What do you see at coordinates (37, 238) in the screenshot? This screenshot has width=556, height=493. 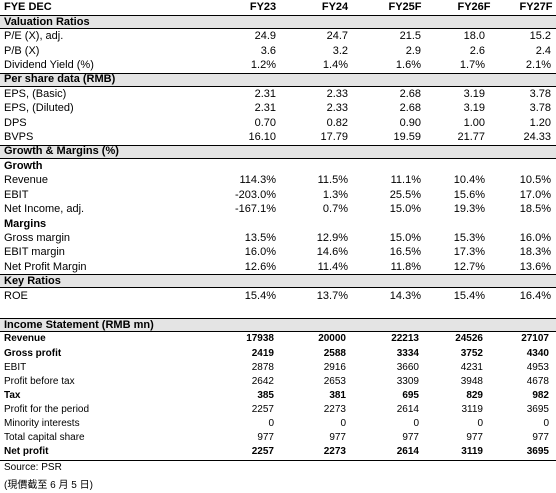 I see `row-label: Gross margin` at bounding box center [37, 238].